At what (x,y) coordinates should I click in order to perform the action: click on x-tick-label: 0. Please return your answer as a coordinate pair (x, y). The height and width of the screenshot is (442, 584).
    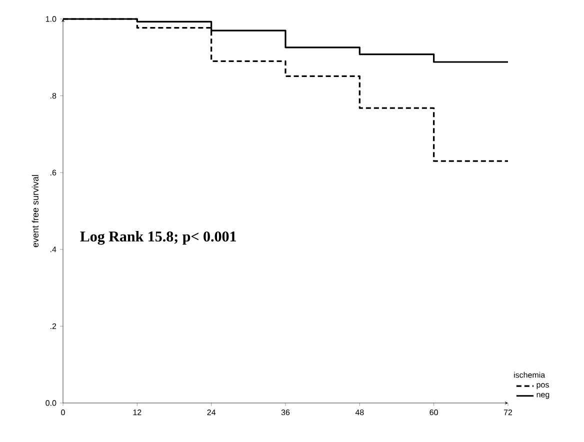
    Looking at the image, I should click on (63, 413).